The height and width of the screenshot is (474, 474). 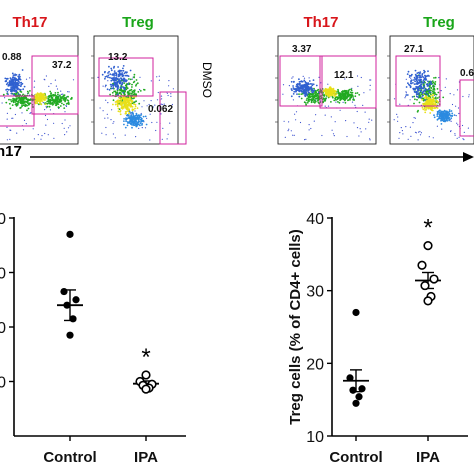 I want to click on gate-percentage: 3.37, so click(x=302, y=49).